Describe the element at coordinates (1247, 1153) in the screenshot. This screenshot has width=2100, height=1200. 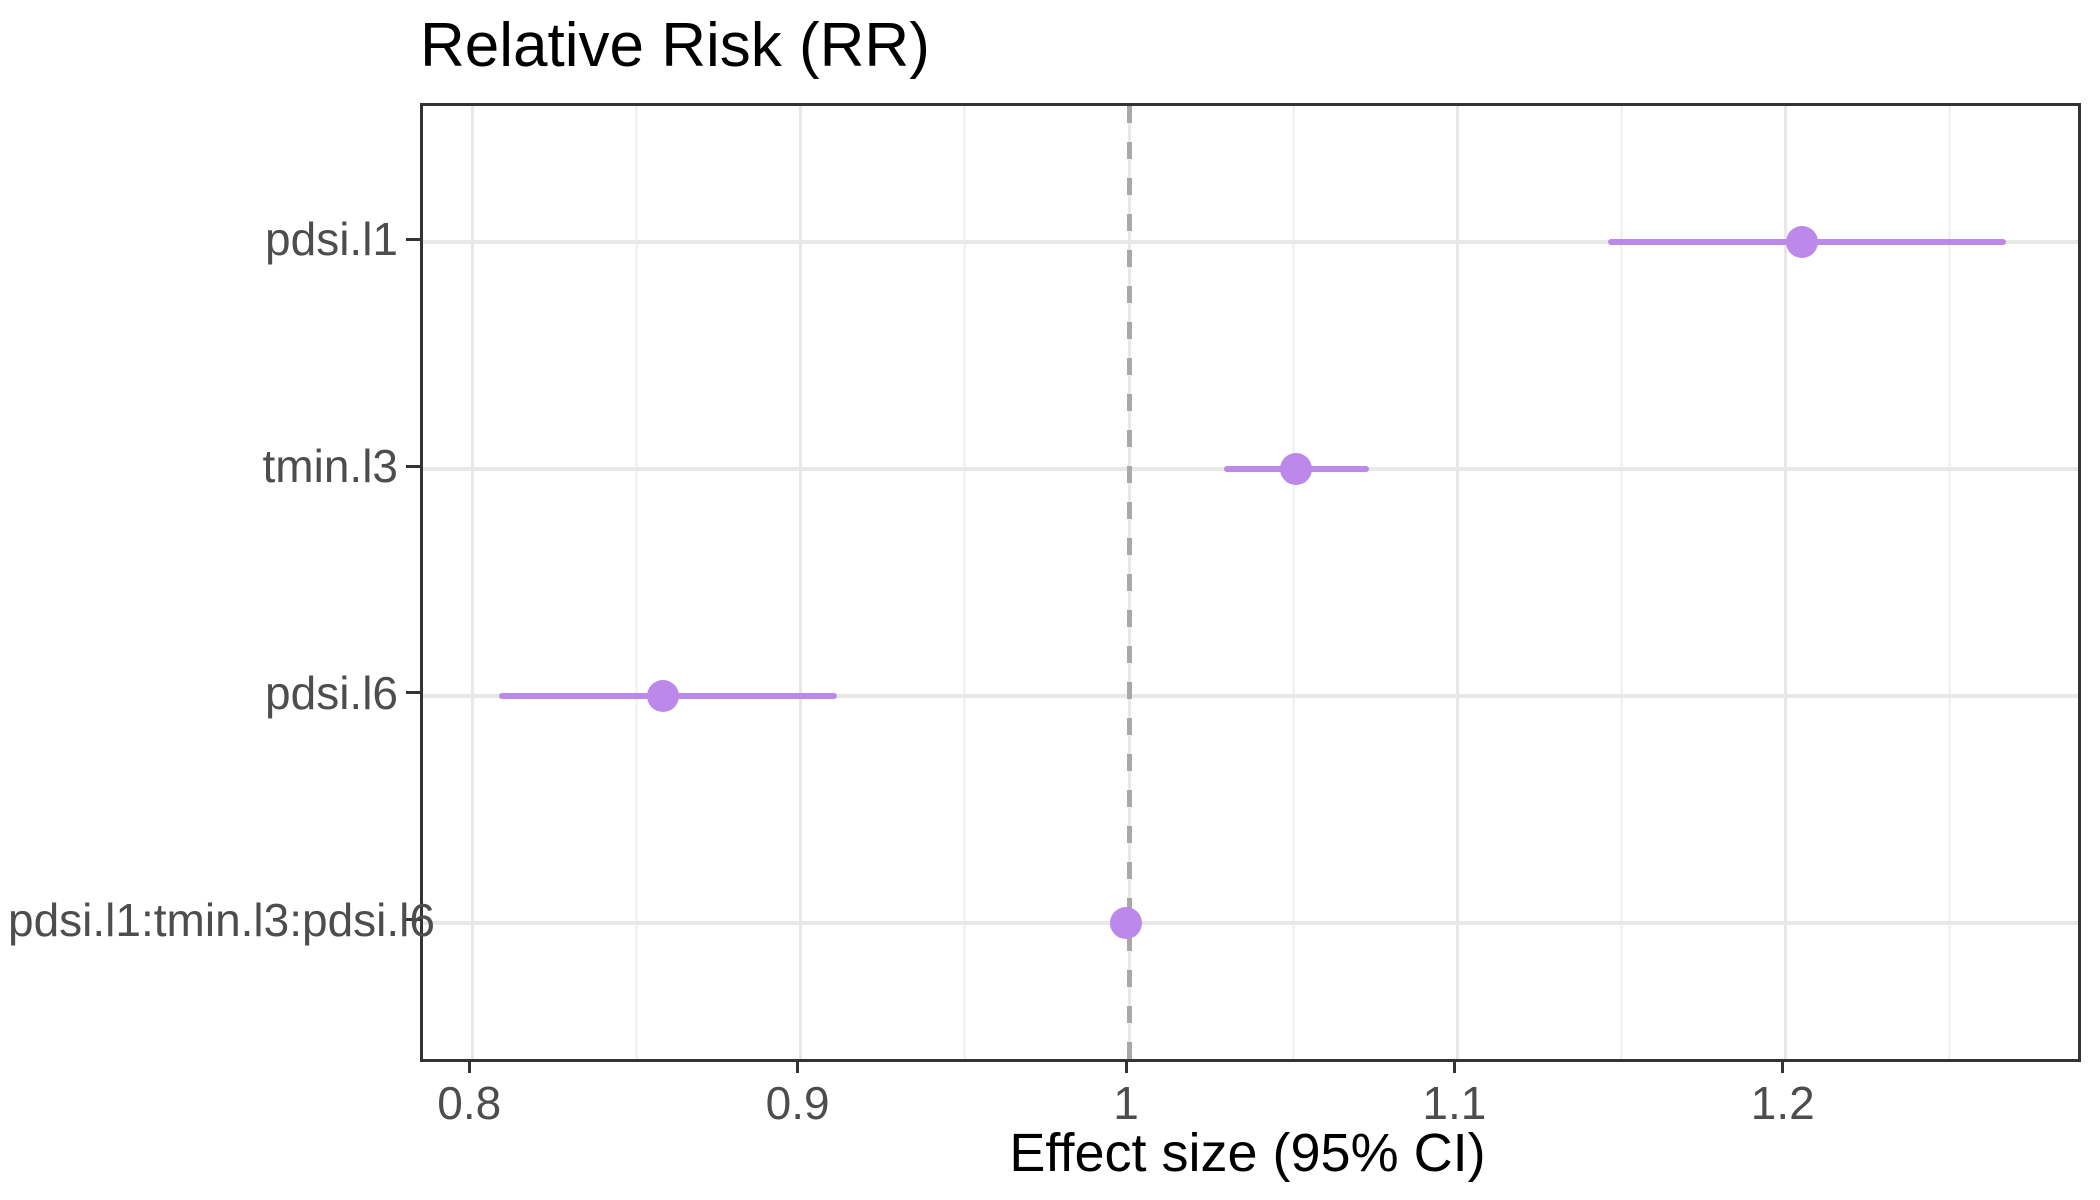
I see `x-axis-title: Effect size (95% CI)` at that location.